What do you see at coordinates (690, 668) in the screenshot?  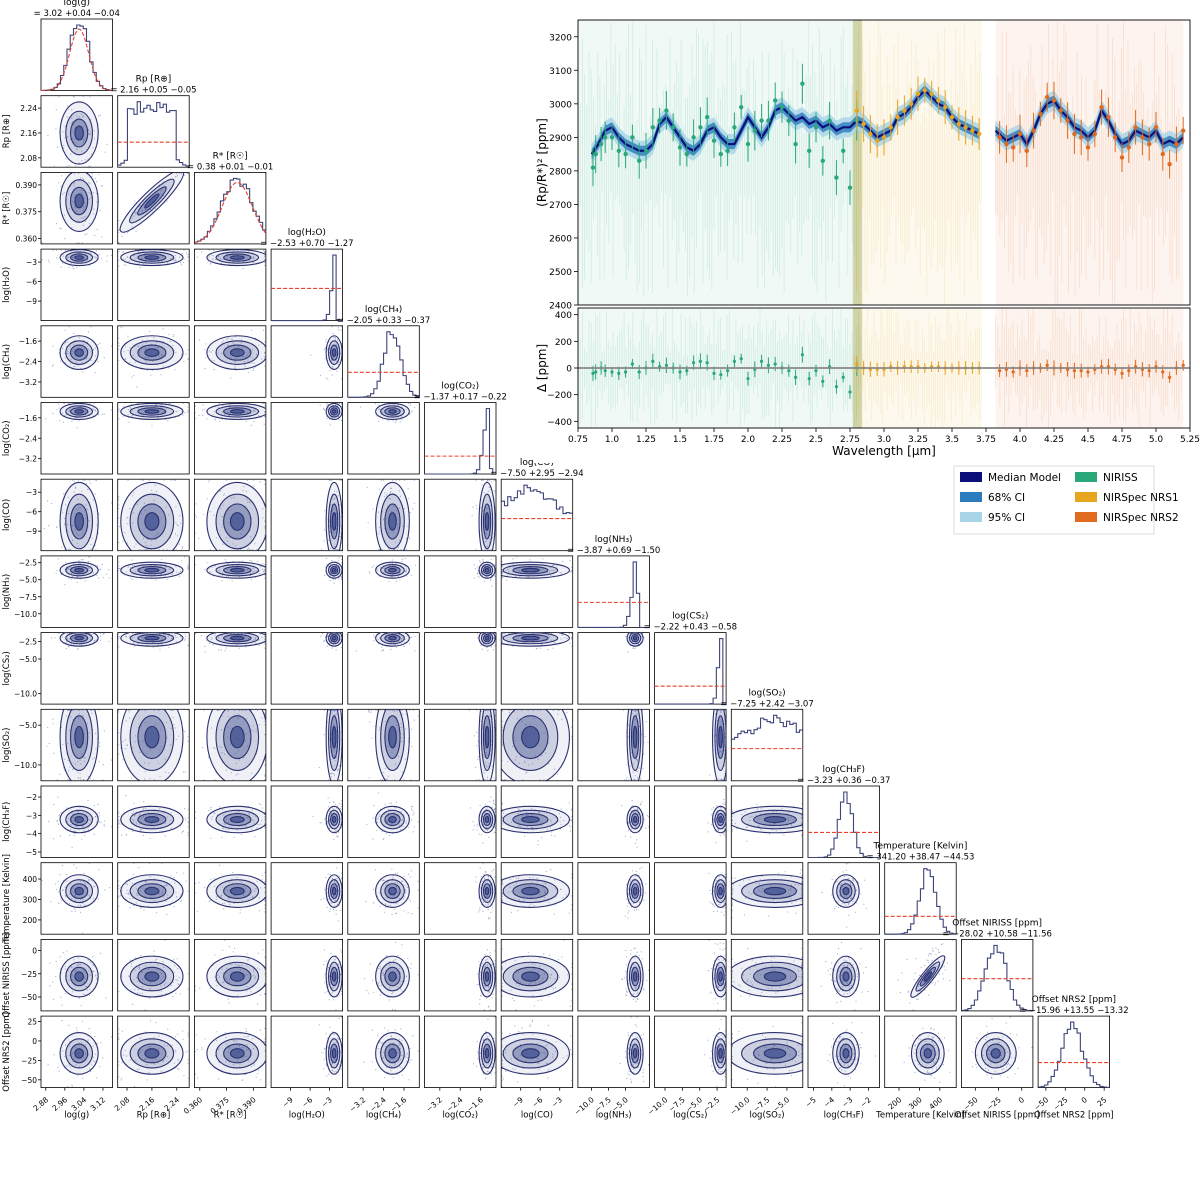 I see `panel-frame` at bounding box center [690, 668].